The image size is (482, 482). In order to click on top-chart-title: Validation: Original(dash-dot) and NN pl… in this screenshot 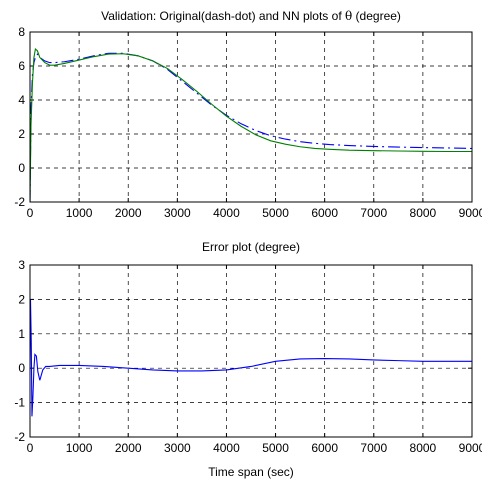, I will do `click(251, 16)`.